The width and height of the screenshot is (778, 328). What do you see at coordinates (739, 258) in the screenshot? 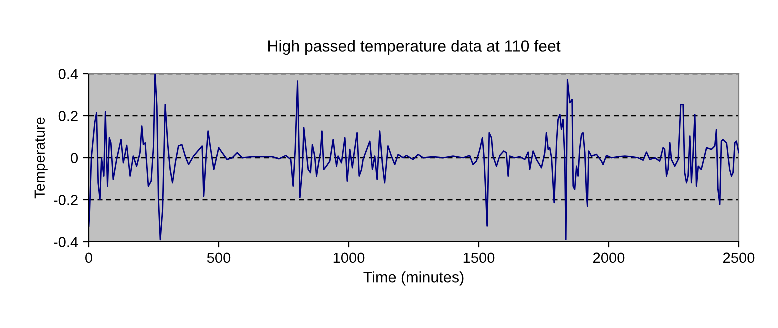
I see `x-tick-label: 2500` at bounding box center [739, 258].